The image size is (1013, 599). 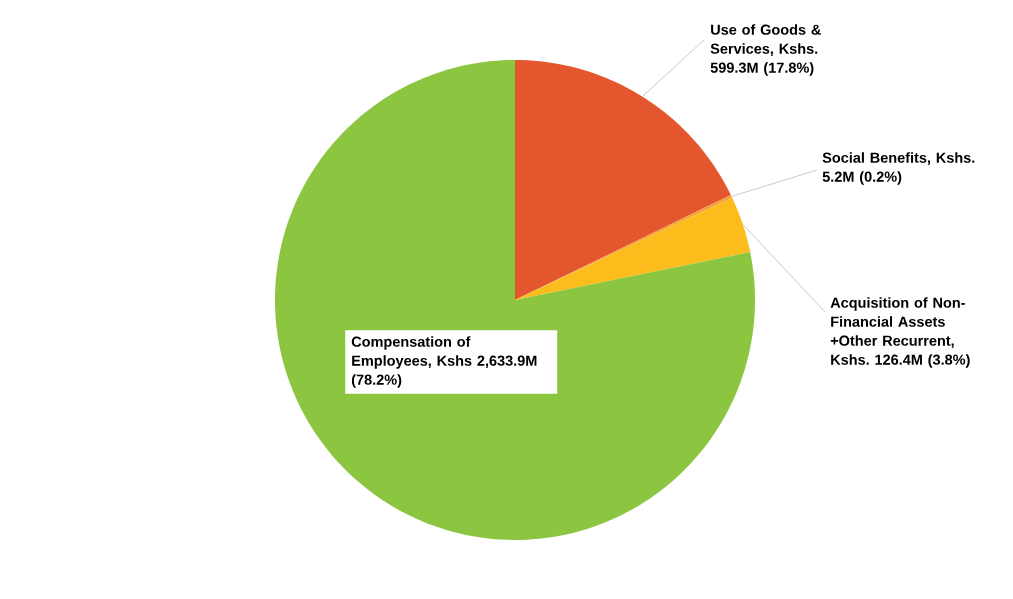 I want to click on slice-label: Compensation of Employees, Kshs 2,633.9M (78.2%), so click(x=444, y=362).